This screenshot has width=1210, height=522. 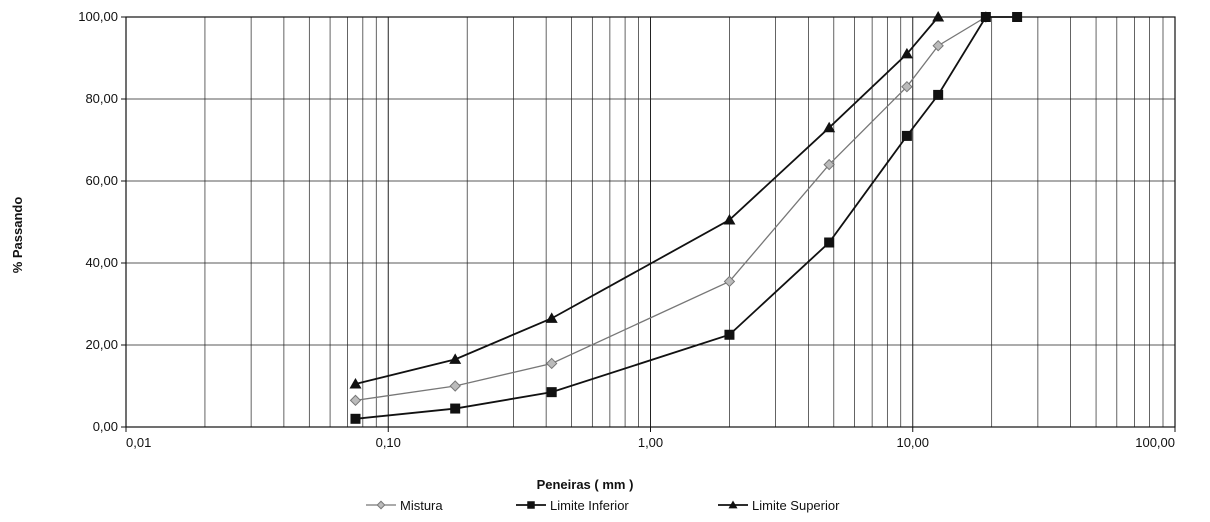 I want to click on legend-label-mistura: Mistura, so click(x=421, y=505).